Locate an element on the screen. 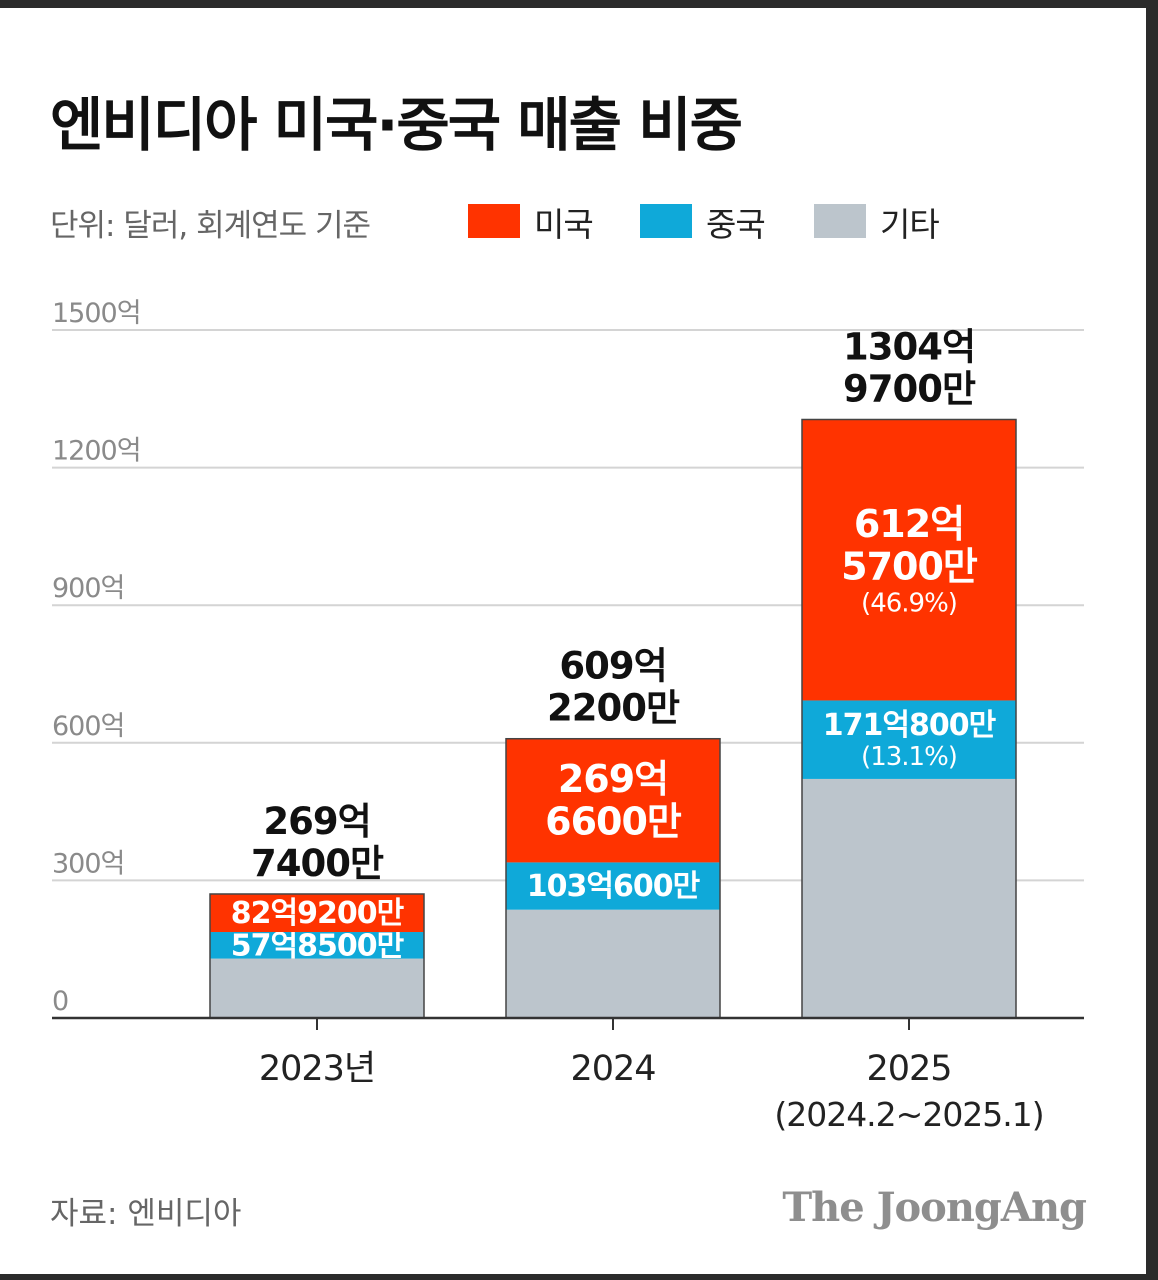 The width and height of the screenshot is (1158, 1280). x-tick-sublabel-2: (2024.2~2025.1) is located at coordinates (908, 1114).